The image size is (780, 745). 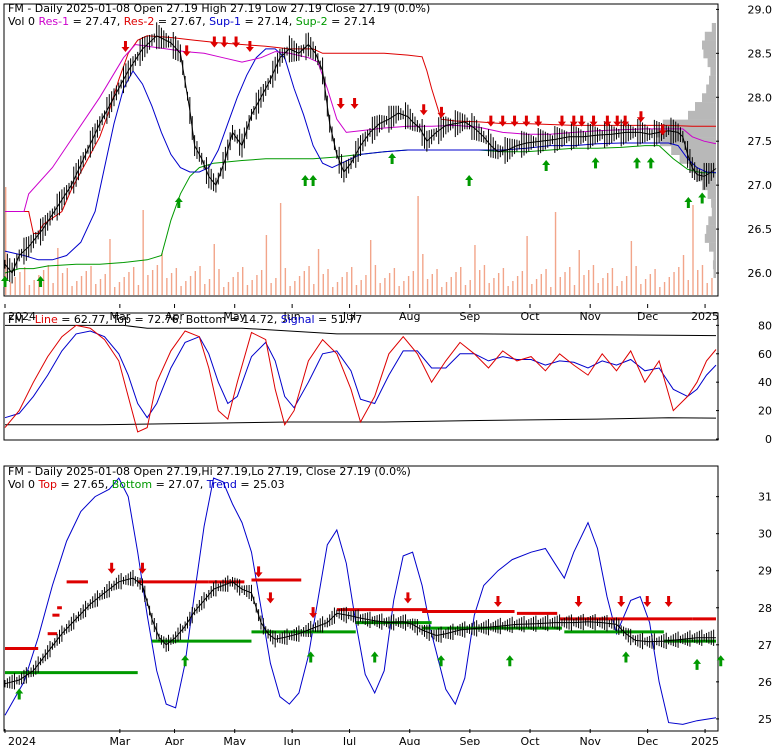 What do you see at coordinates (765, 534) in the screenshot?
I see `trend-y-tick-label-5: 30` at bounding box center [765, 534].